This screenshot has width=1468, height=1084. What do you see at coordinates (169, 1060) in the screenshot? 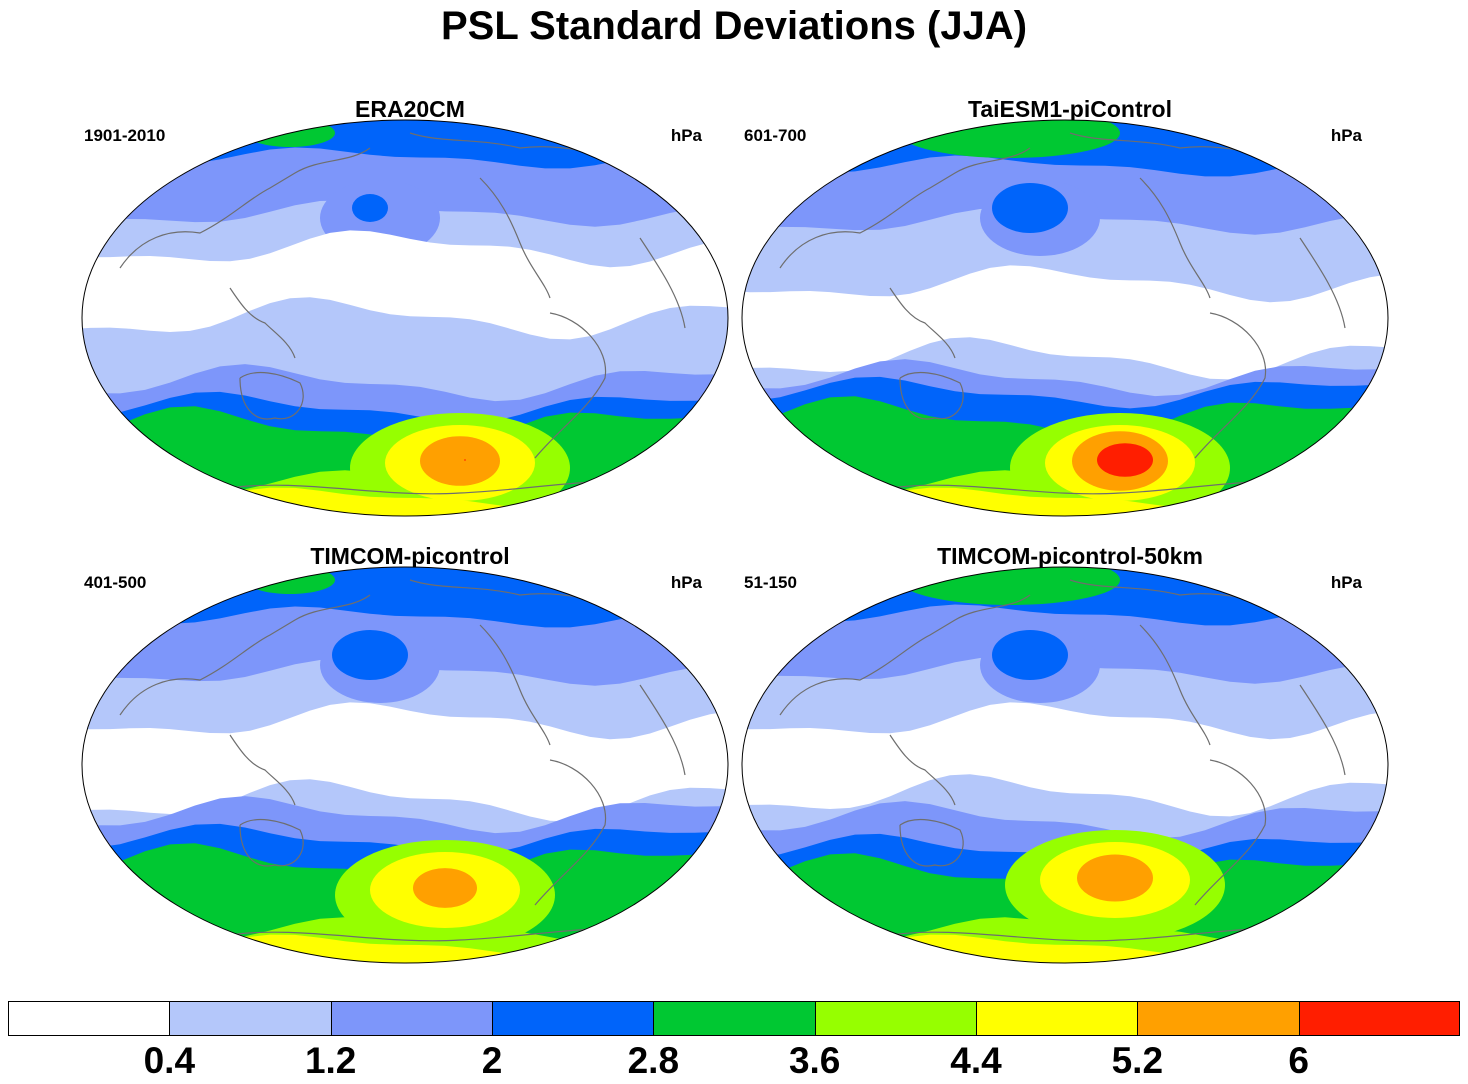
I see `colorbar-tick-label: 0.4` at bounding box center [169, 1060].